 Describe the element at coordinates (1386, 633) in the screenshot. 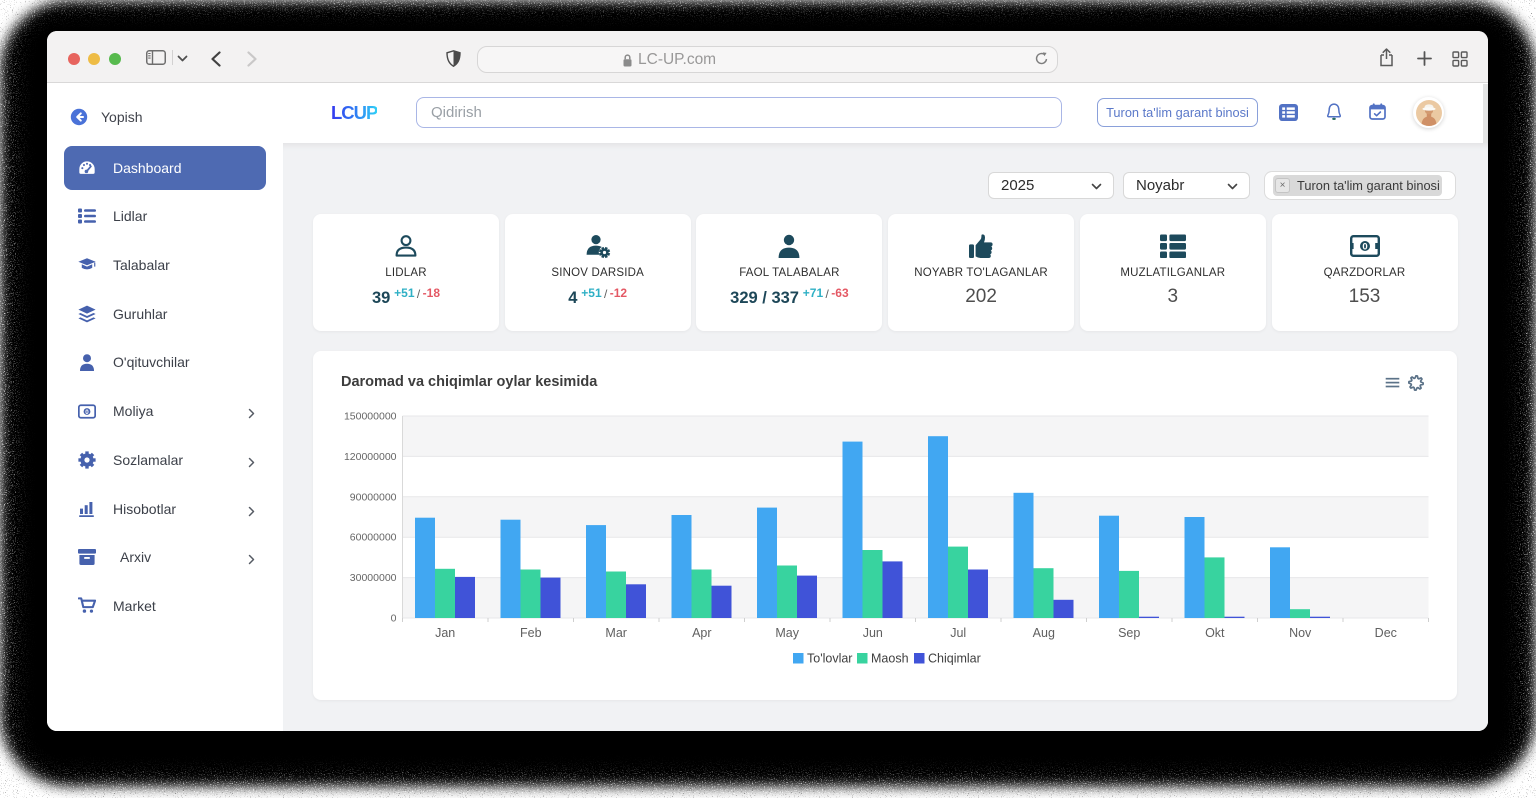

I see `svg-text: Dec` at that location.